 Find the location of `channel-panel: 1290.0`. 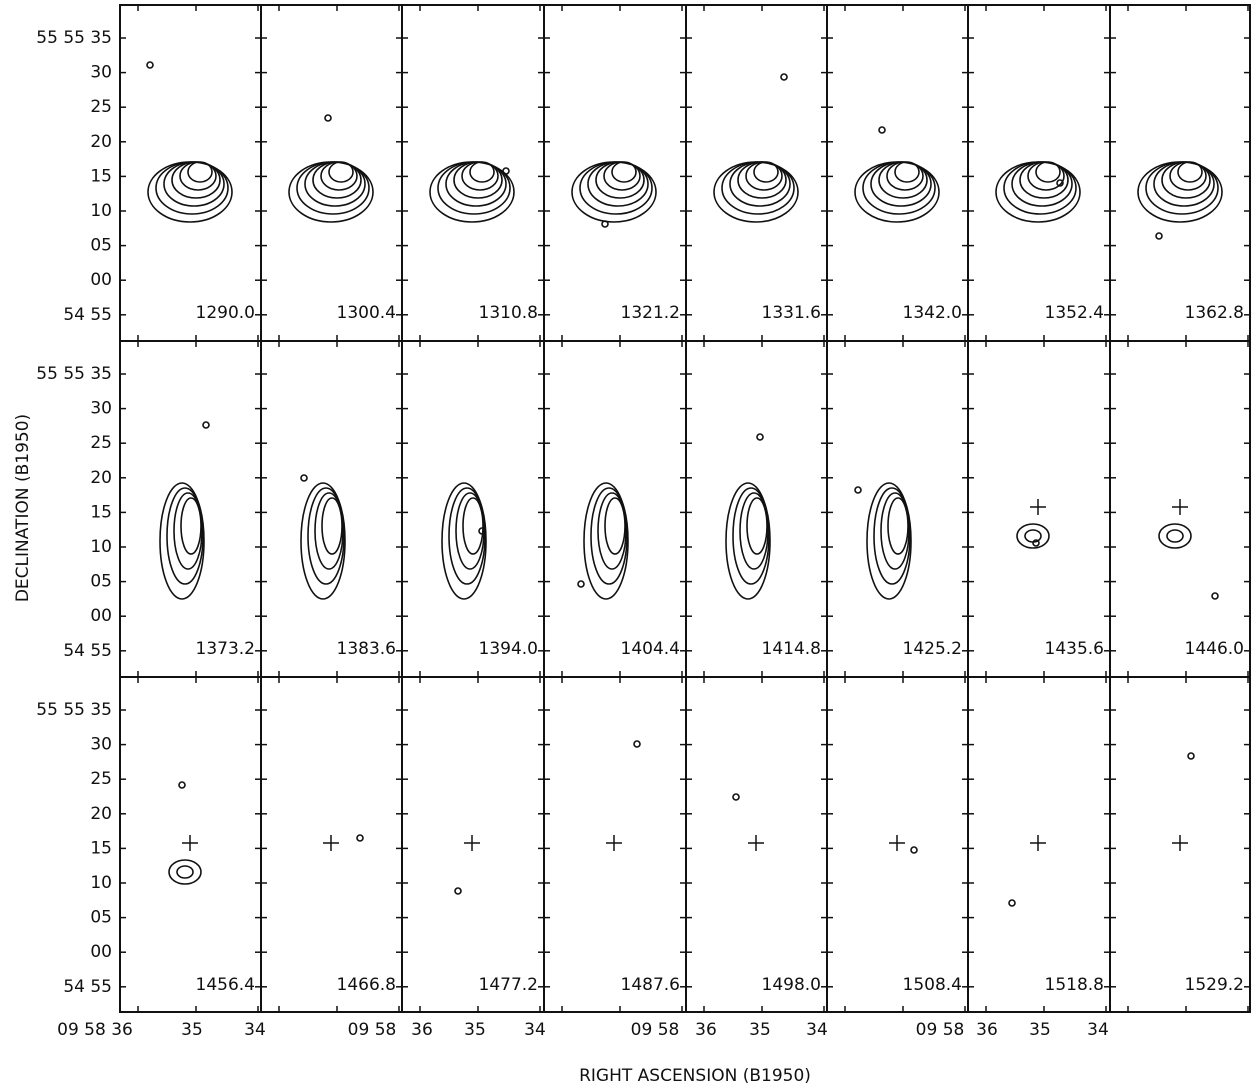

channel-panel: 1290.0 is located at coordinates (190, 173).